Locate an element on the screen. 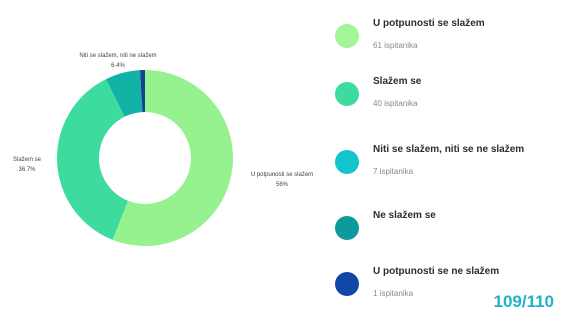  slice-label-value: 56% is located at coordinates (282, 185).